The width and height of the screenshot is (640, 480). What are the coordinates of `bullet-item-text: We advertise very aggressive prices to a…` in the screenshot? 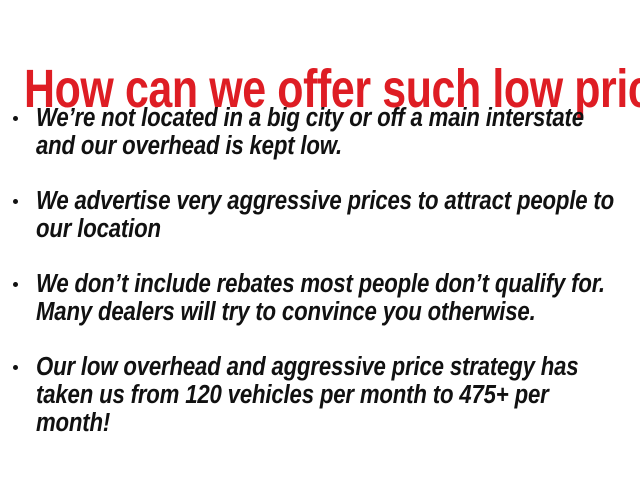 It's located at (325, 215).